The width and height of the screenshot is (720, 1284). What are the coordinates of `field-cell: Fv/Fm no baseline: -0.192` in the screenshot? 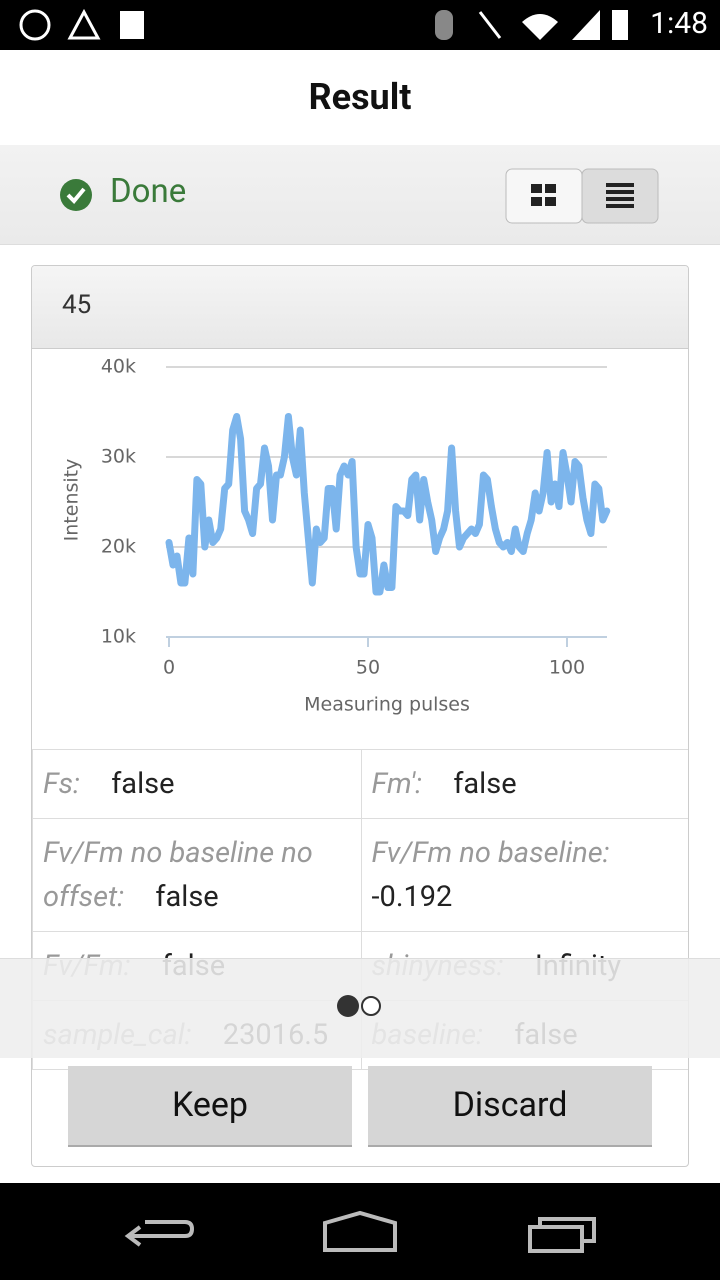 It's located at (524, 875).